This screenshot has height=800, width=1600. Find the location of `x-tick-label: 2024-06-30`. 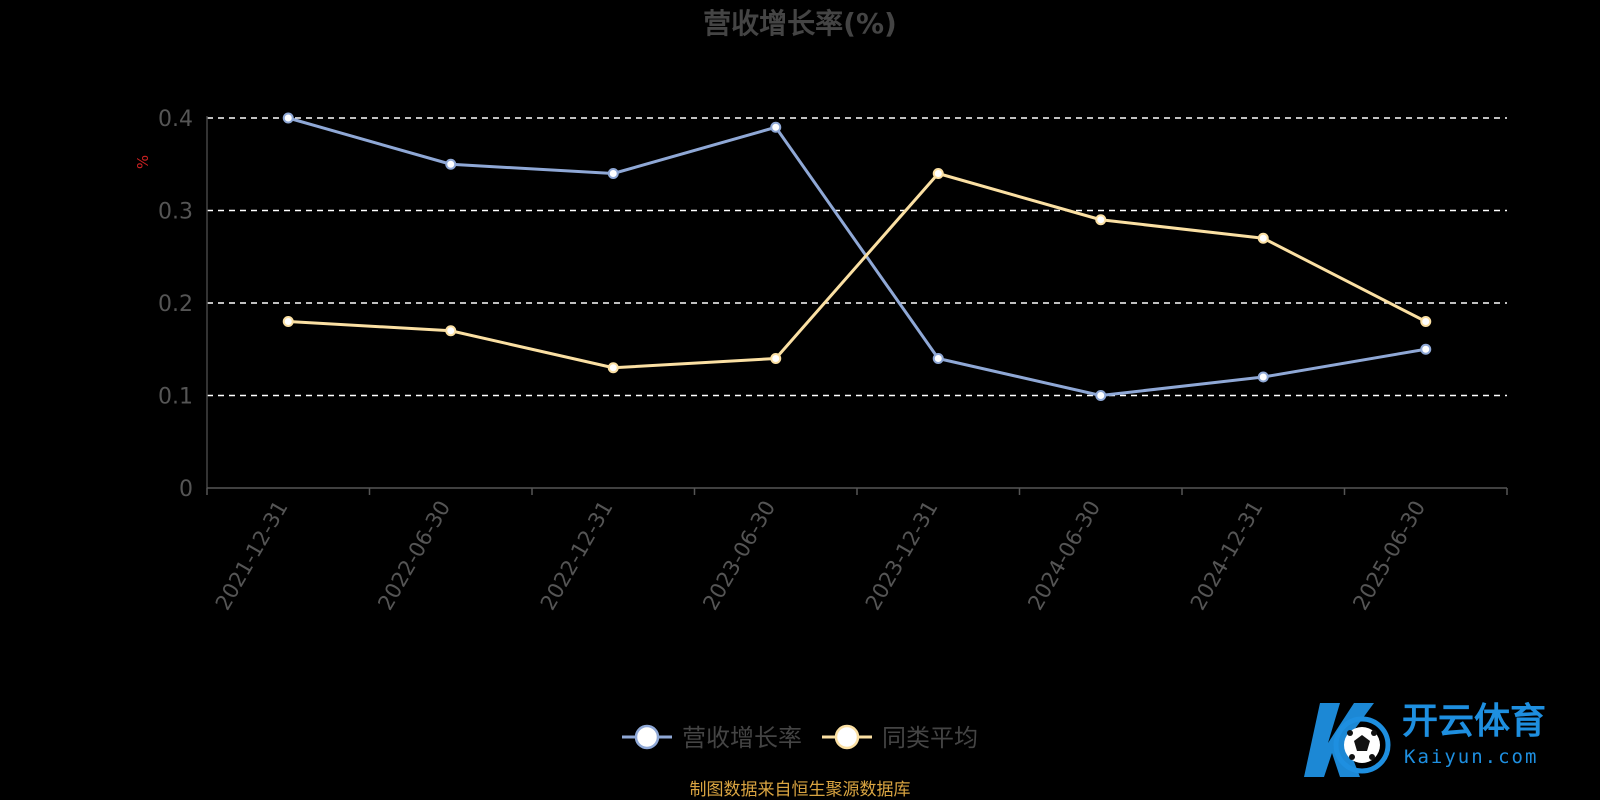

x-tick-label: 2024-06-30 is located at coordinates (1064, 556).